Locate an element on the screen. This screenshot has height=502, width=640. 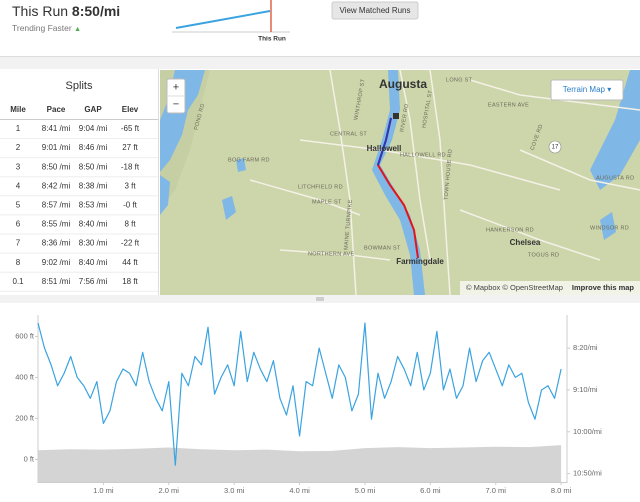
place: Chelsea is located at coordinates (525, 242).